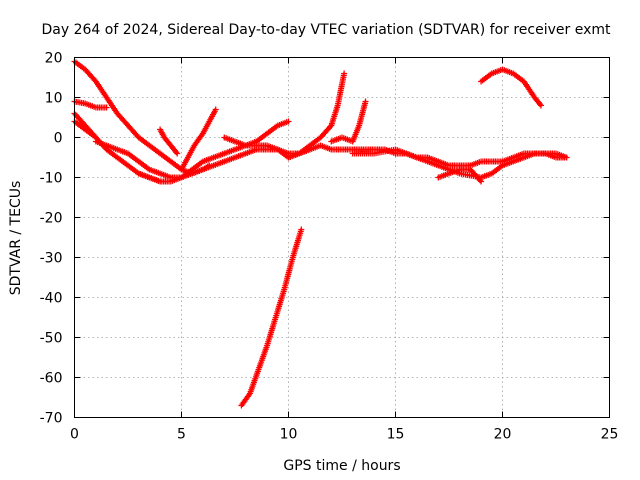  Describe the element at coordinates (181, 435) in the screenshot. I see `x-tick-label: 5` at that location.